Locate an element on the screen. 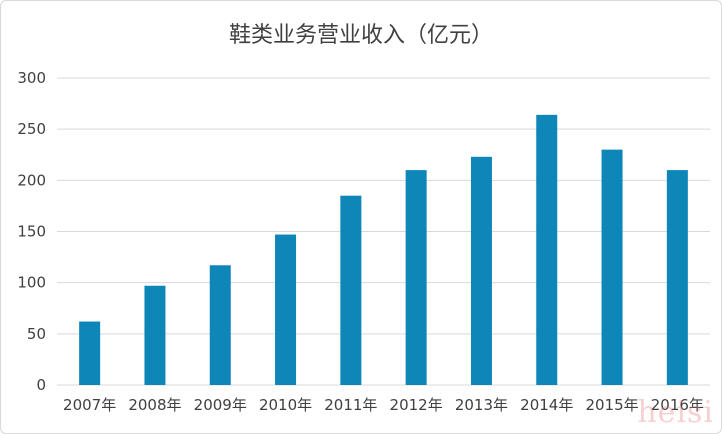 The width and height of the screenshot is (722, 434). x-tick-label: 2015年 is located at coordinates (611, 405).